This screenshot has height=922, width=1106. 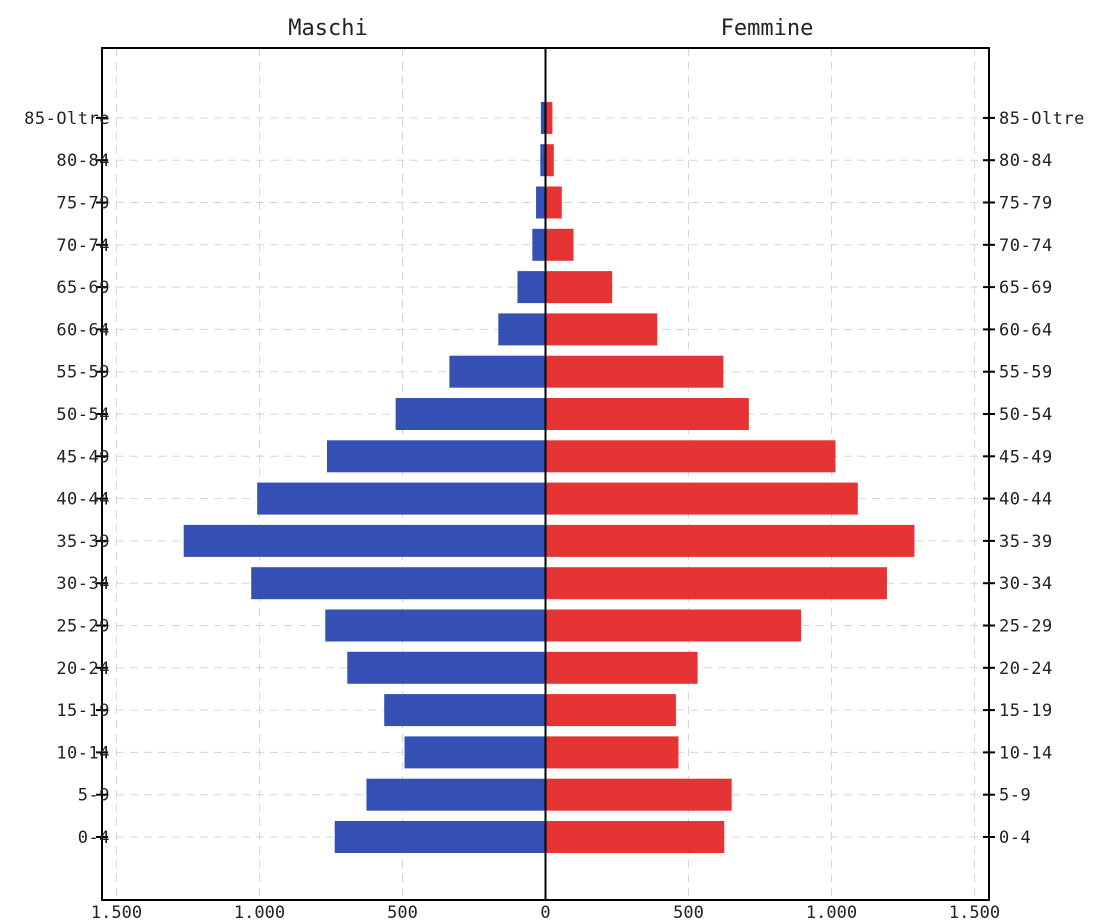 What do you see at coordinates (83, 457) in the screenshot?
I see `category-label-left: 45-49` at bounding box center [83, 457].